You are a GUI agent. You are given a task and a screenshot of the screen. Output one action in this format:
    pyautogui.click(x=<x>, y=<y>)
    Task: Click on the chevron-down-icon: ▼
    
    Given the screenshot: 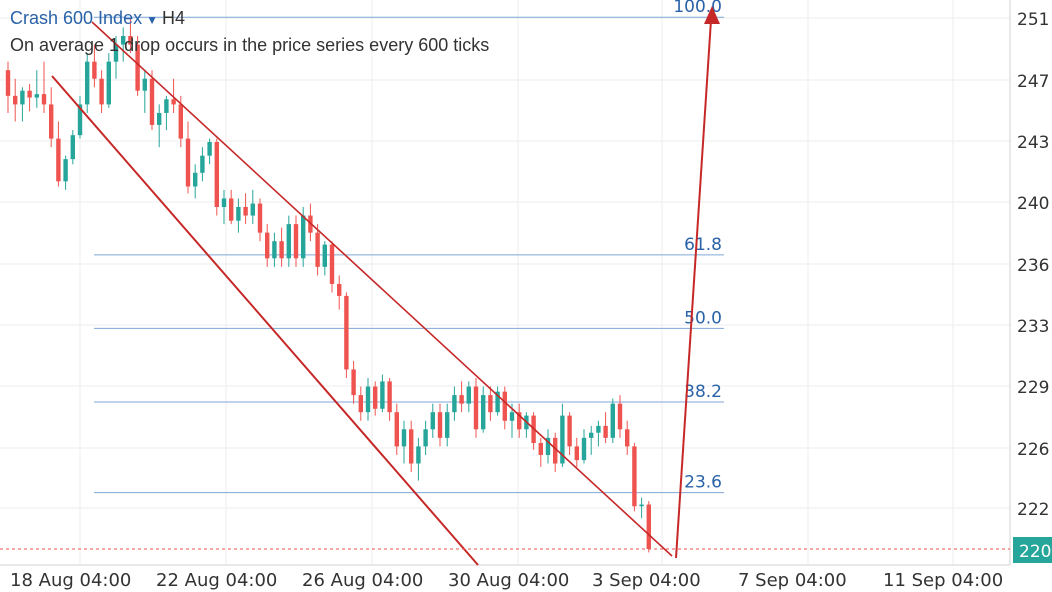 What is the action you would take?
    pyautogui.click(x=152, y=20)
    